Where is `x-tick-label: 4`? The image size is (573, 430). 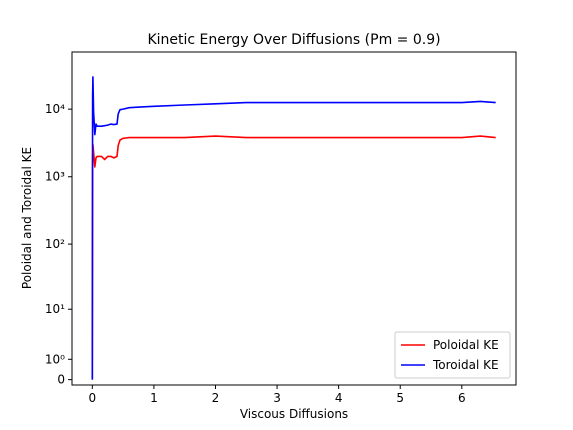
x-tick-label: 4 is located at coordinates (339, 398).